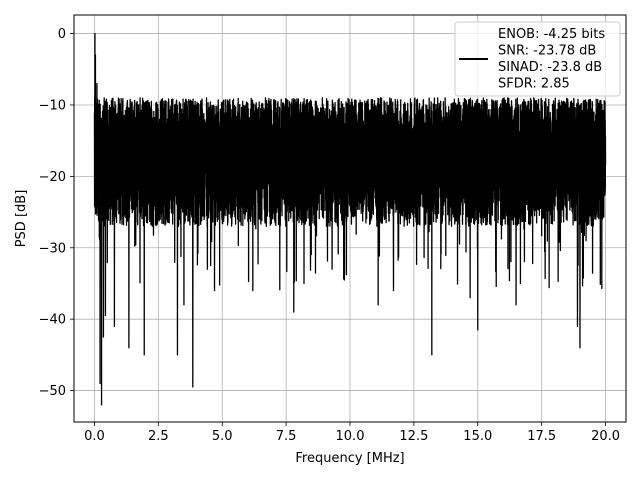  I want to click on y-tick-label: −10, so click(52, 105).